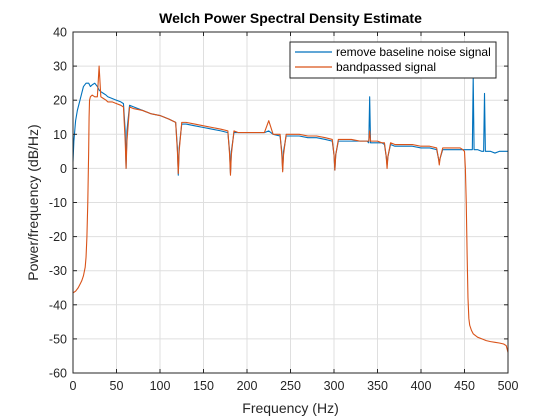  Describe the element at coordinates (464, 386) in the screenshot. I see `x-tick-label: 450` at that location.